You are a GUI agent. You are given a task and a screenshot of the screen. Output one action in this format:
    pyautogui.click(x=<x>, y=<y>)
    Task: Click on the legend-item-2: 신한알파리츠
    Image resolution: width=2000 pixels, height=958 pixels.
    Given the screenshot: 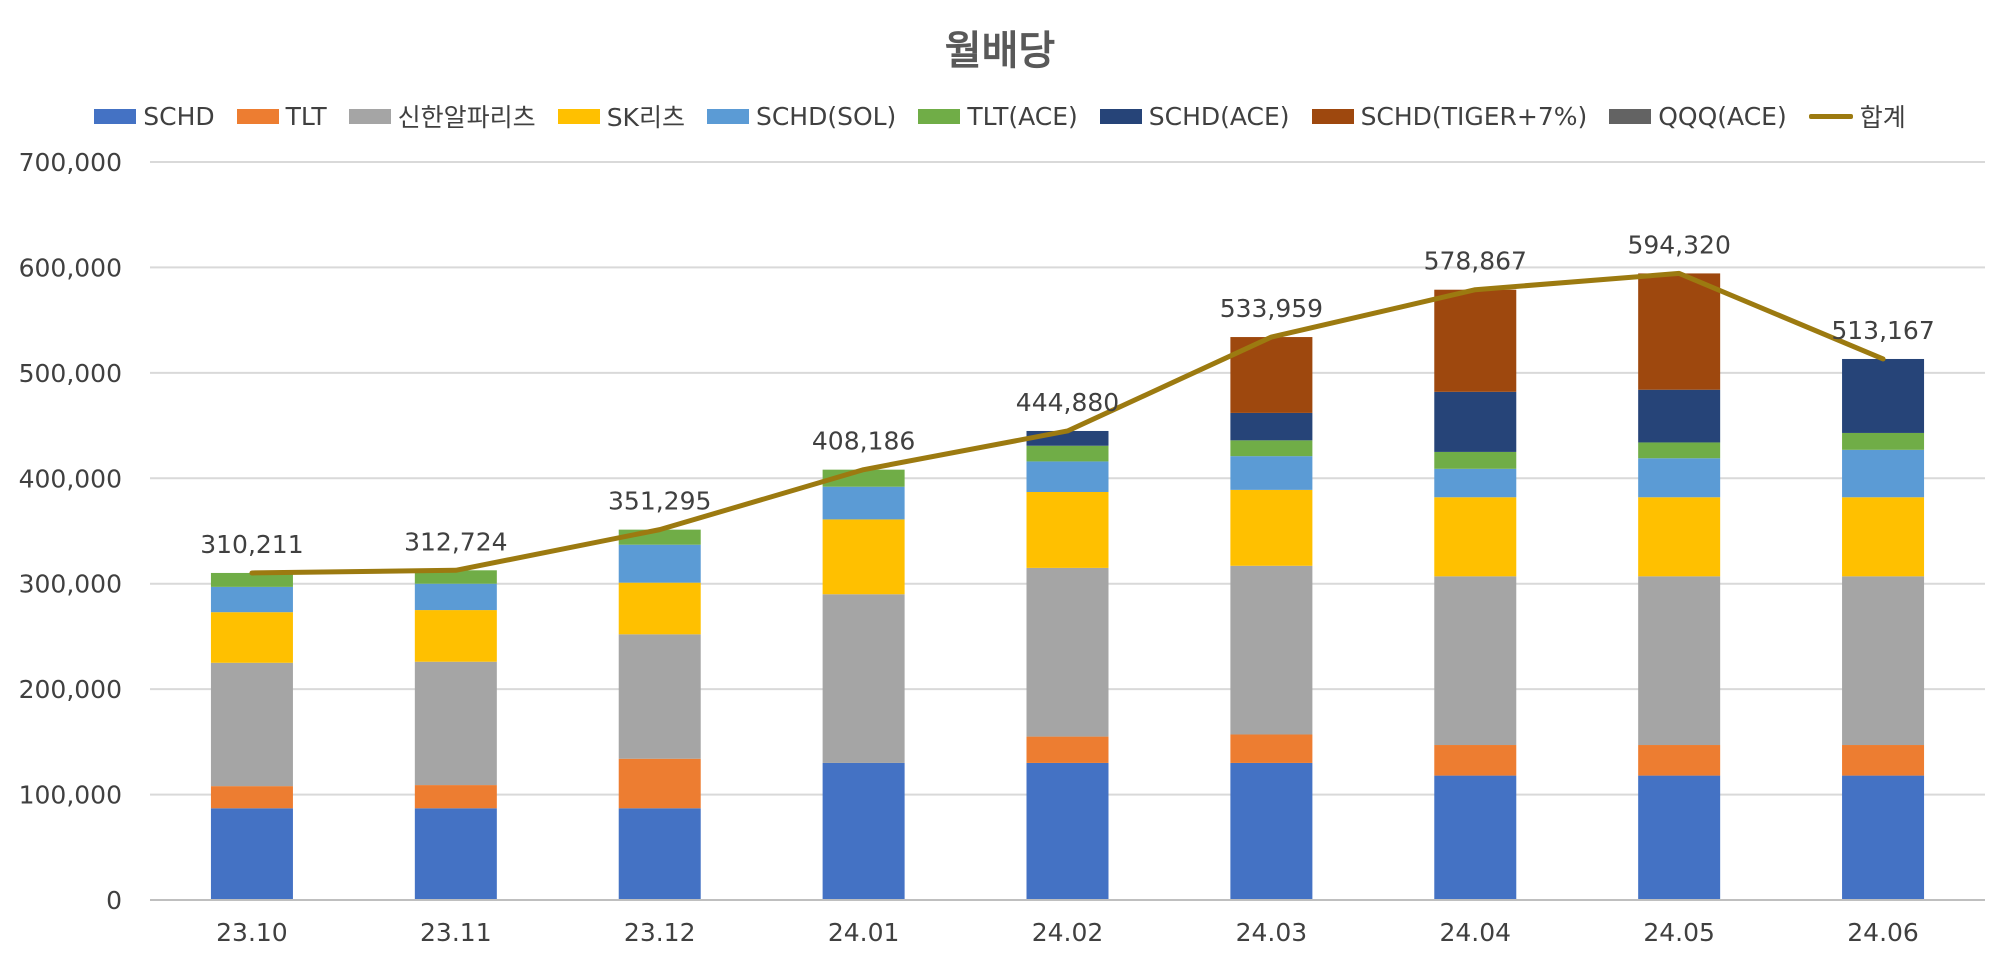 What is the action you would take?
    pyautogui.click(x=442, y=116)
    